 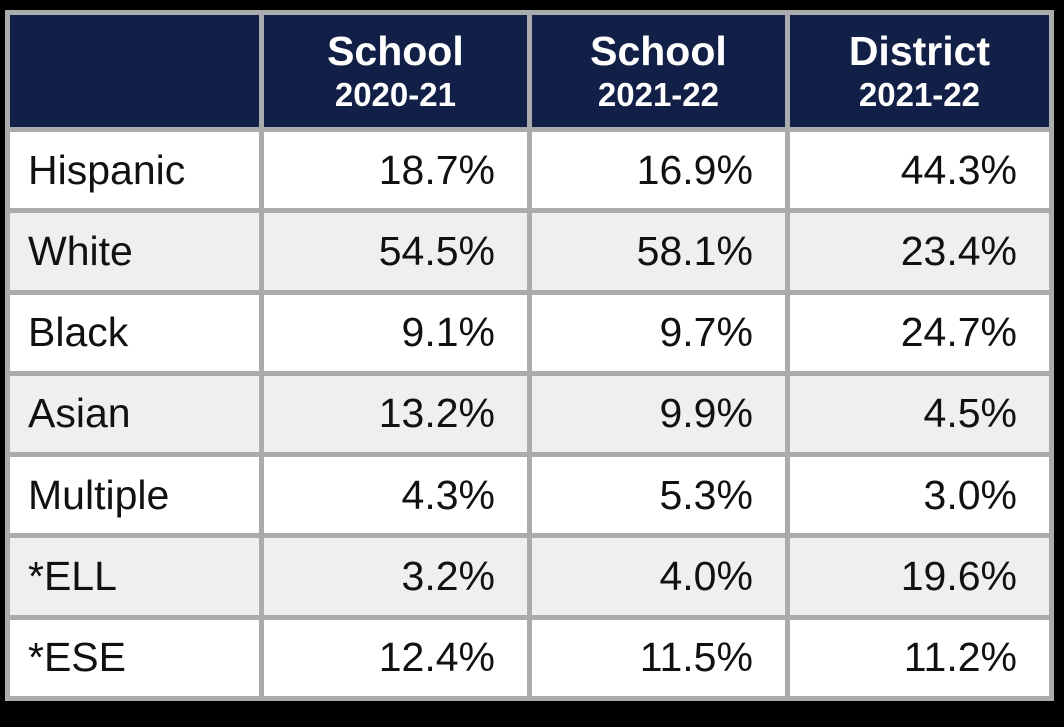 What do you see at coordinates (919, 576) in the screenshot?
I see `value-cell: 19.6%` at bounding box center [919, 576].